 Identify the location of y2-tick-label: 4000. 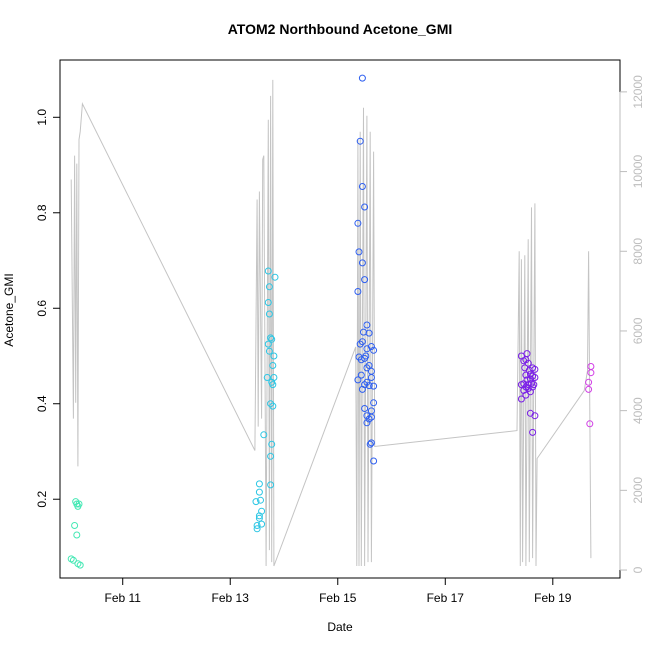
(638, 410).